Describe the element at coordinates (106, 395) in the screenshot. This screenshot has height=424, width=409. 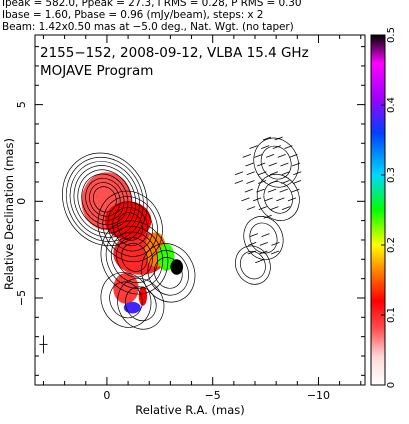
I see `x-tick-label: 0` at that location.